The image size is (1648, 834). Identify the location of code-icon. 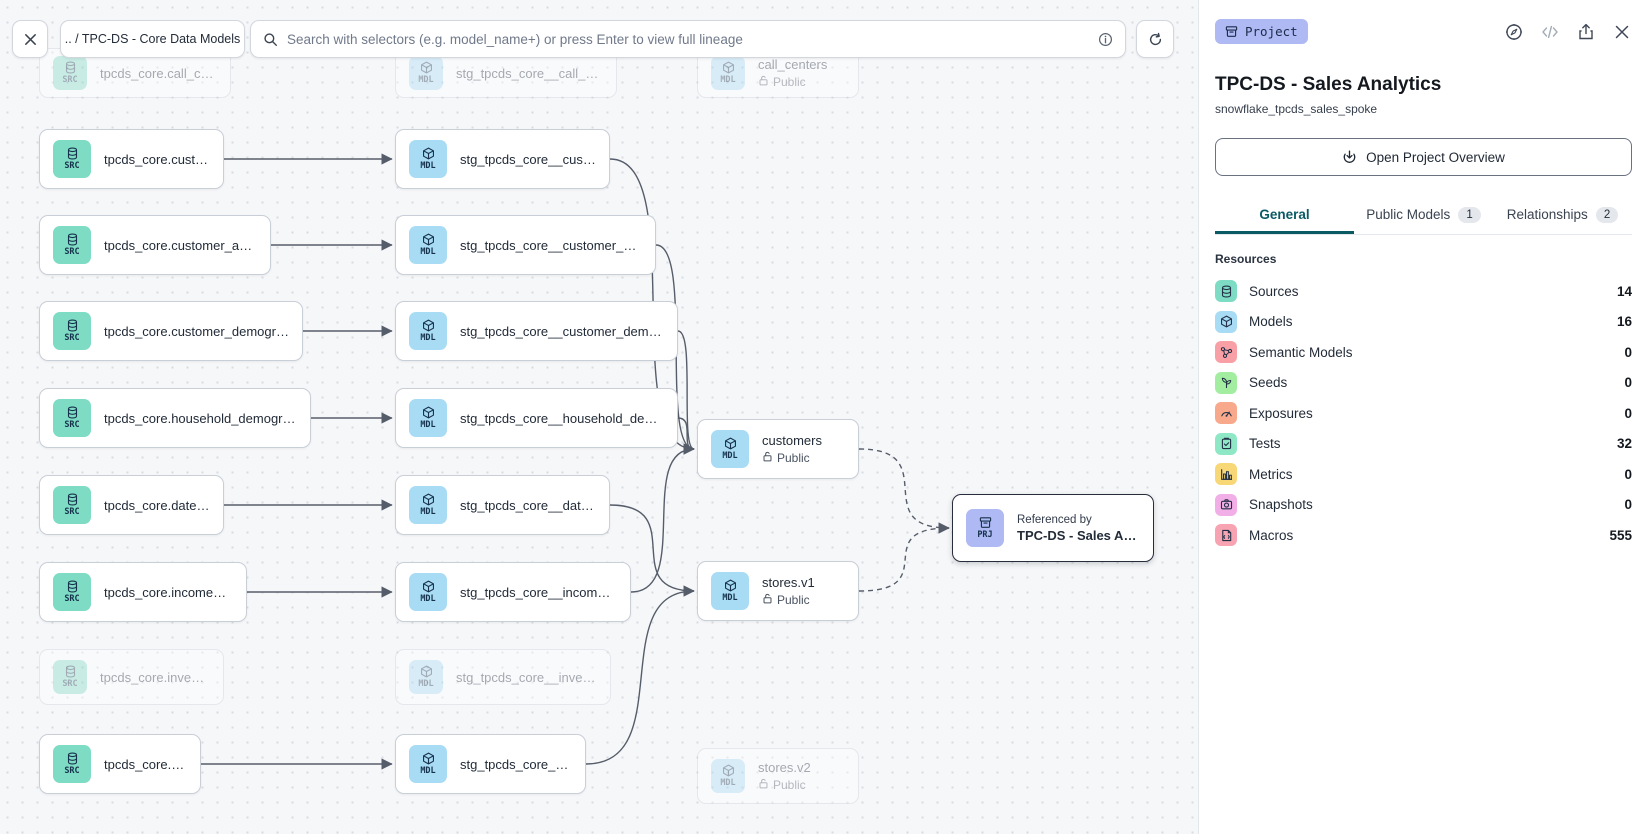
(1549, 31).